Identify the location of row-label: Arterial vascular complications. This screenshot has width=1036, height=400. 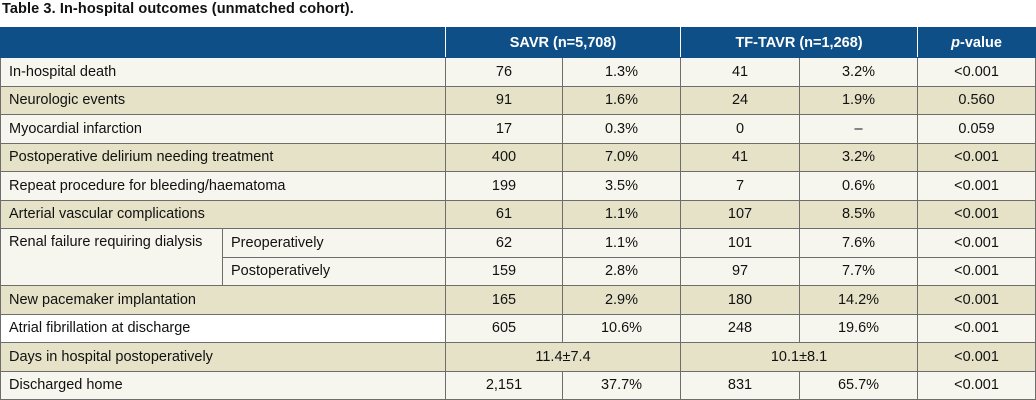
(223, 214).